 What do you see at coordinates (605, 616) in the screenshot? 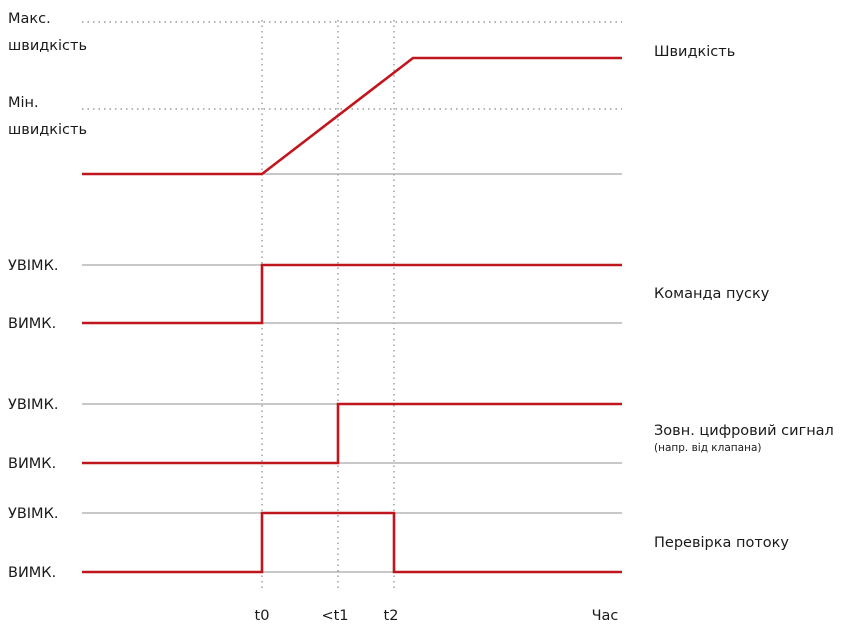
I see `time-axis-label: Час` at bounding box center [605, 616].